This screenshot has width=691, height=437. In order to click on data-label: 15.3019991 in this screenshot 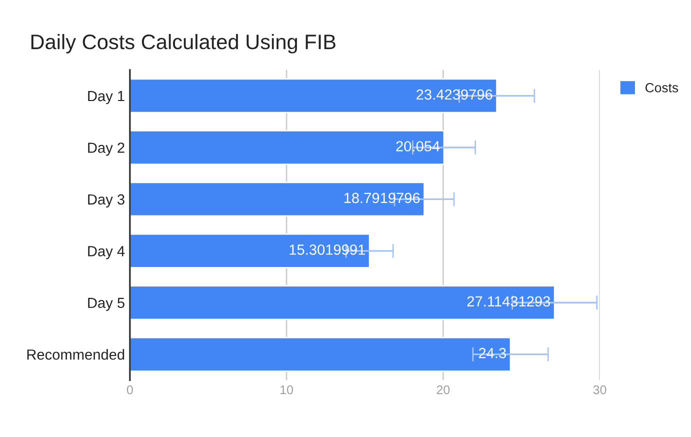, I will do `click(327, 249)`.